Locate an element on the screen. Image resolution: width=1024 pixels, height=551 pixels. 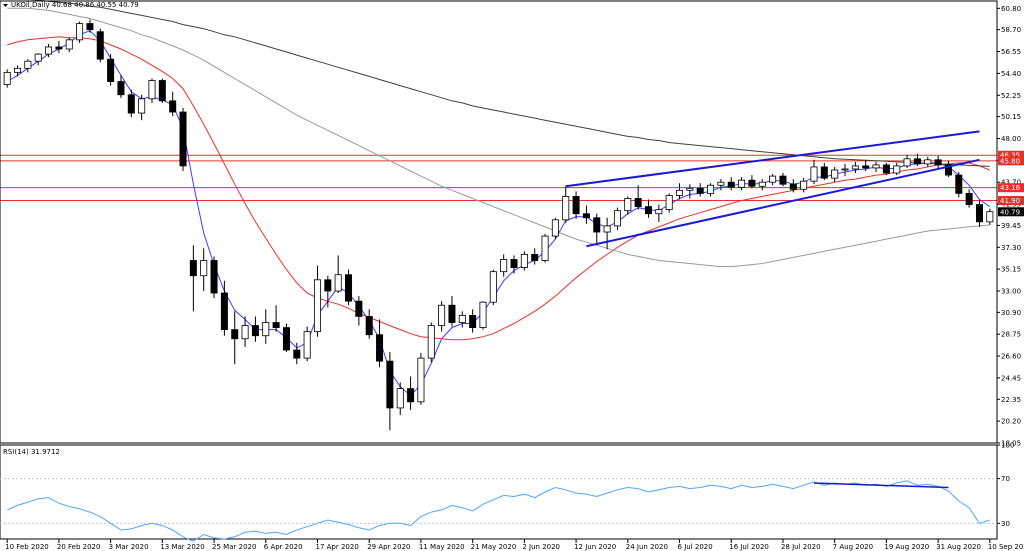
price-levels is located at coordinates (498, 177).